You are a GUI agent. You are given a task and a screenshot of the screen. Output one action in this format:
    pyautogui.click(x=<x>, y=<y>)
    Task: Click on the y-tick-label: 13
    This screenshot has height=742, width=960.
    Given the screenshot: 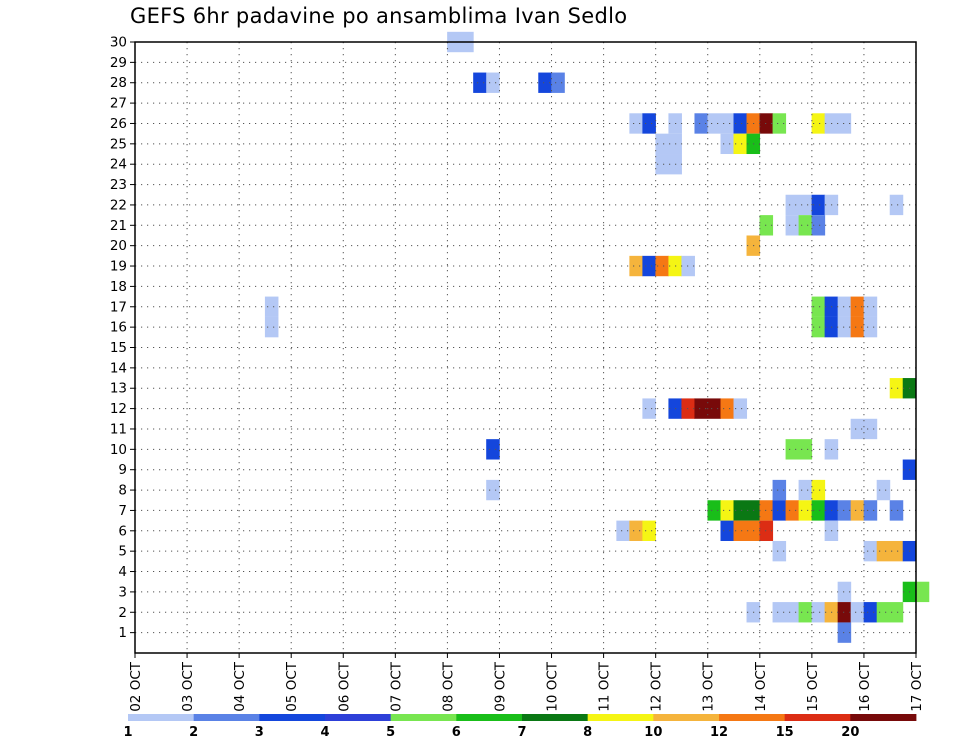 What is the action you would take?
    pyautogui.click(x=118, y=389)
    